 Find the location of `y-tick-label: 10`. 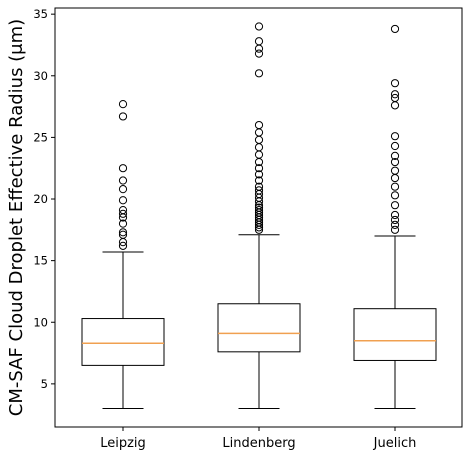

y-tick-label: 10 is located at coordinates (40, 322).